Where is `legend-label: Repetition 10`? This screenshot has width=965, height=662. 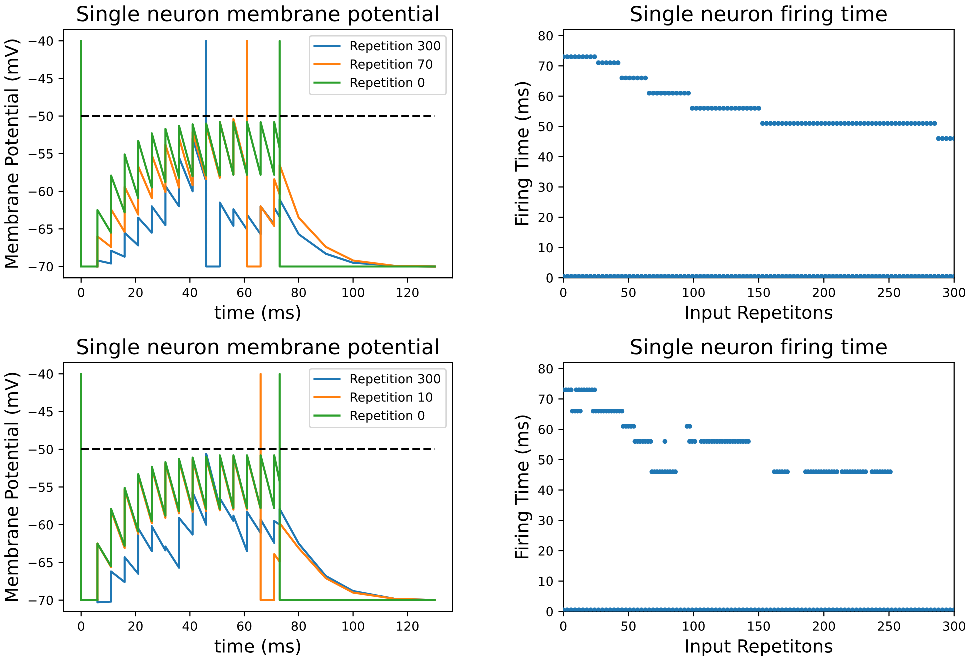
legend-label: Repetition 10 is located at coordinates (391, 398).